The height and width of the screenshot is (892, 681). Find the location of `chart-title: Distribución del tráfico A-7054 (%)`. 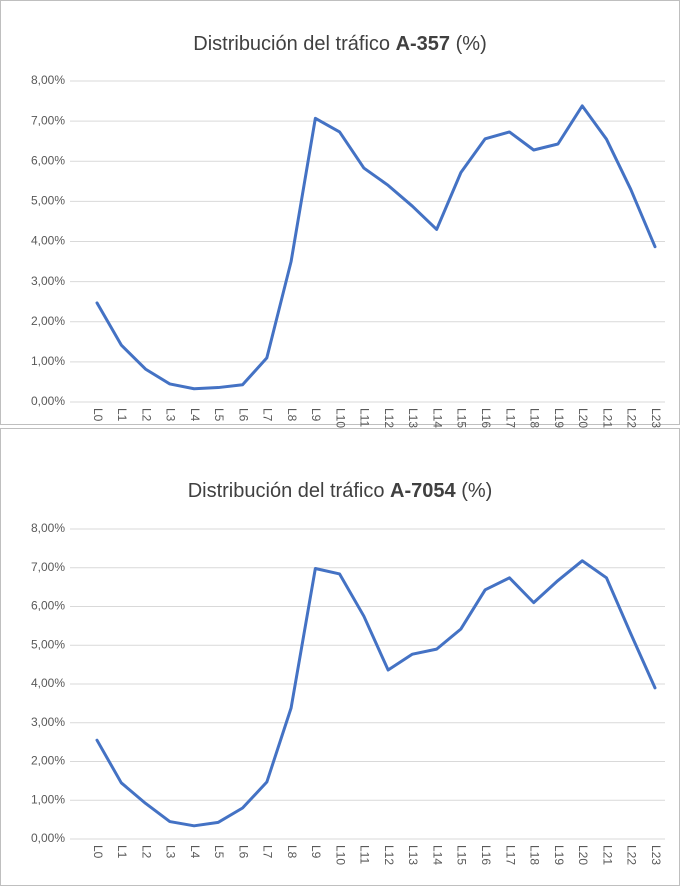

chart-title: Distribución del tráfico A-7054 (%) is located at coordinates (340, 491).